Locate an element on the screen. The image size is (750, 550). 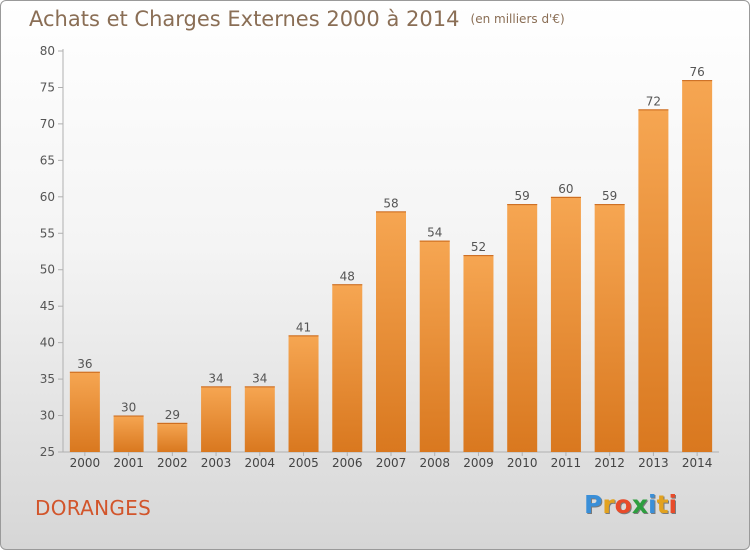
logo-letter: o is located at coordinates (623, 504).